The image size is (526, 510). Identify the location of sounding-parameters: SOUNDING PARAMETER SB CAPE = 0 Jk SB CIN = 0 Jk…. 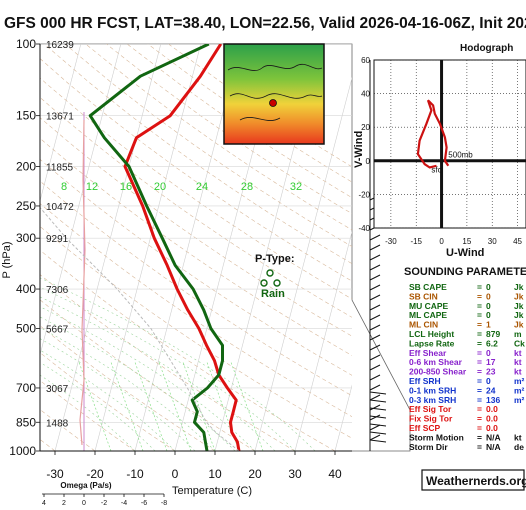
(465, 359).